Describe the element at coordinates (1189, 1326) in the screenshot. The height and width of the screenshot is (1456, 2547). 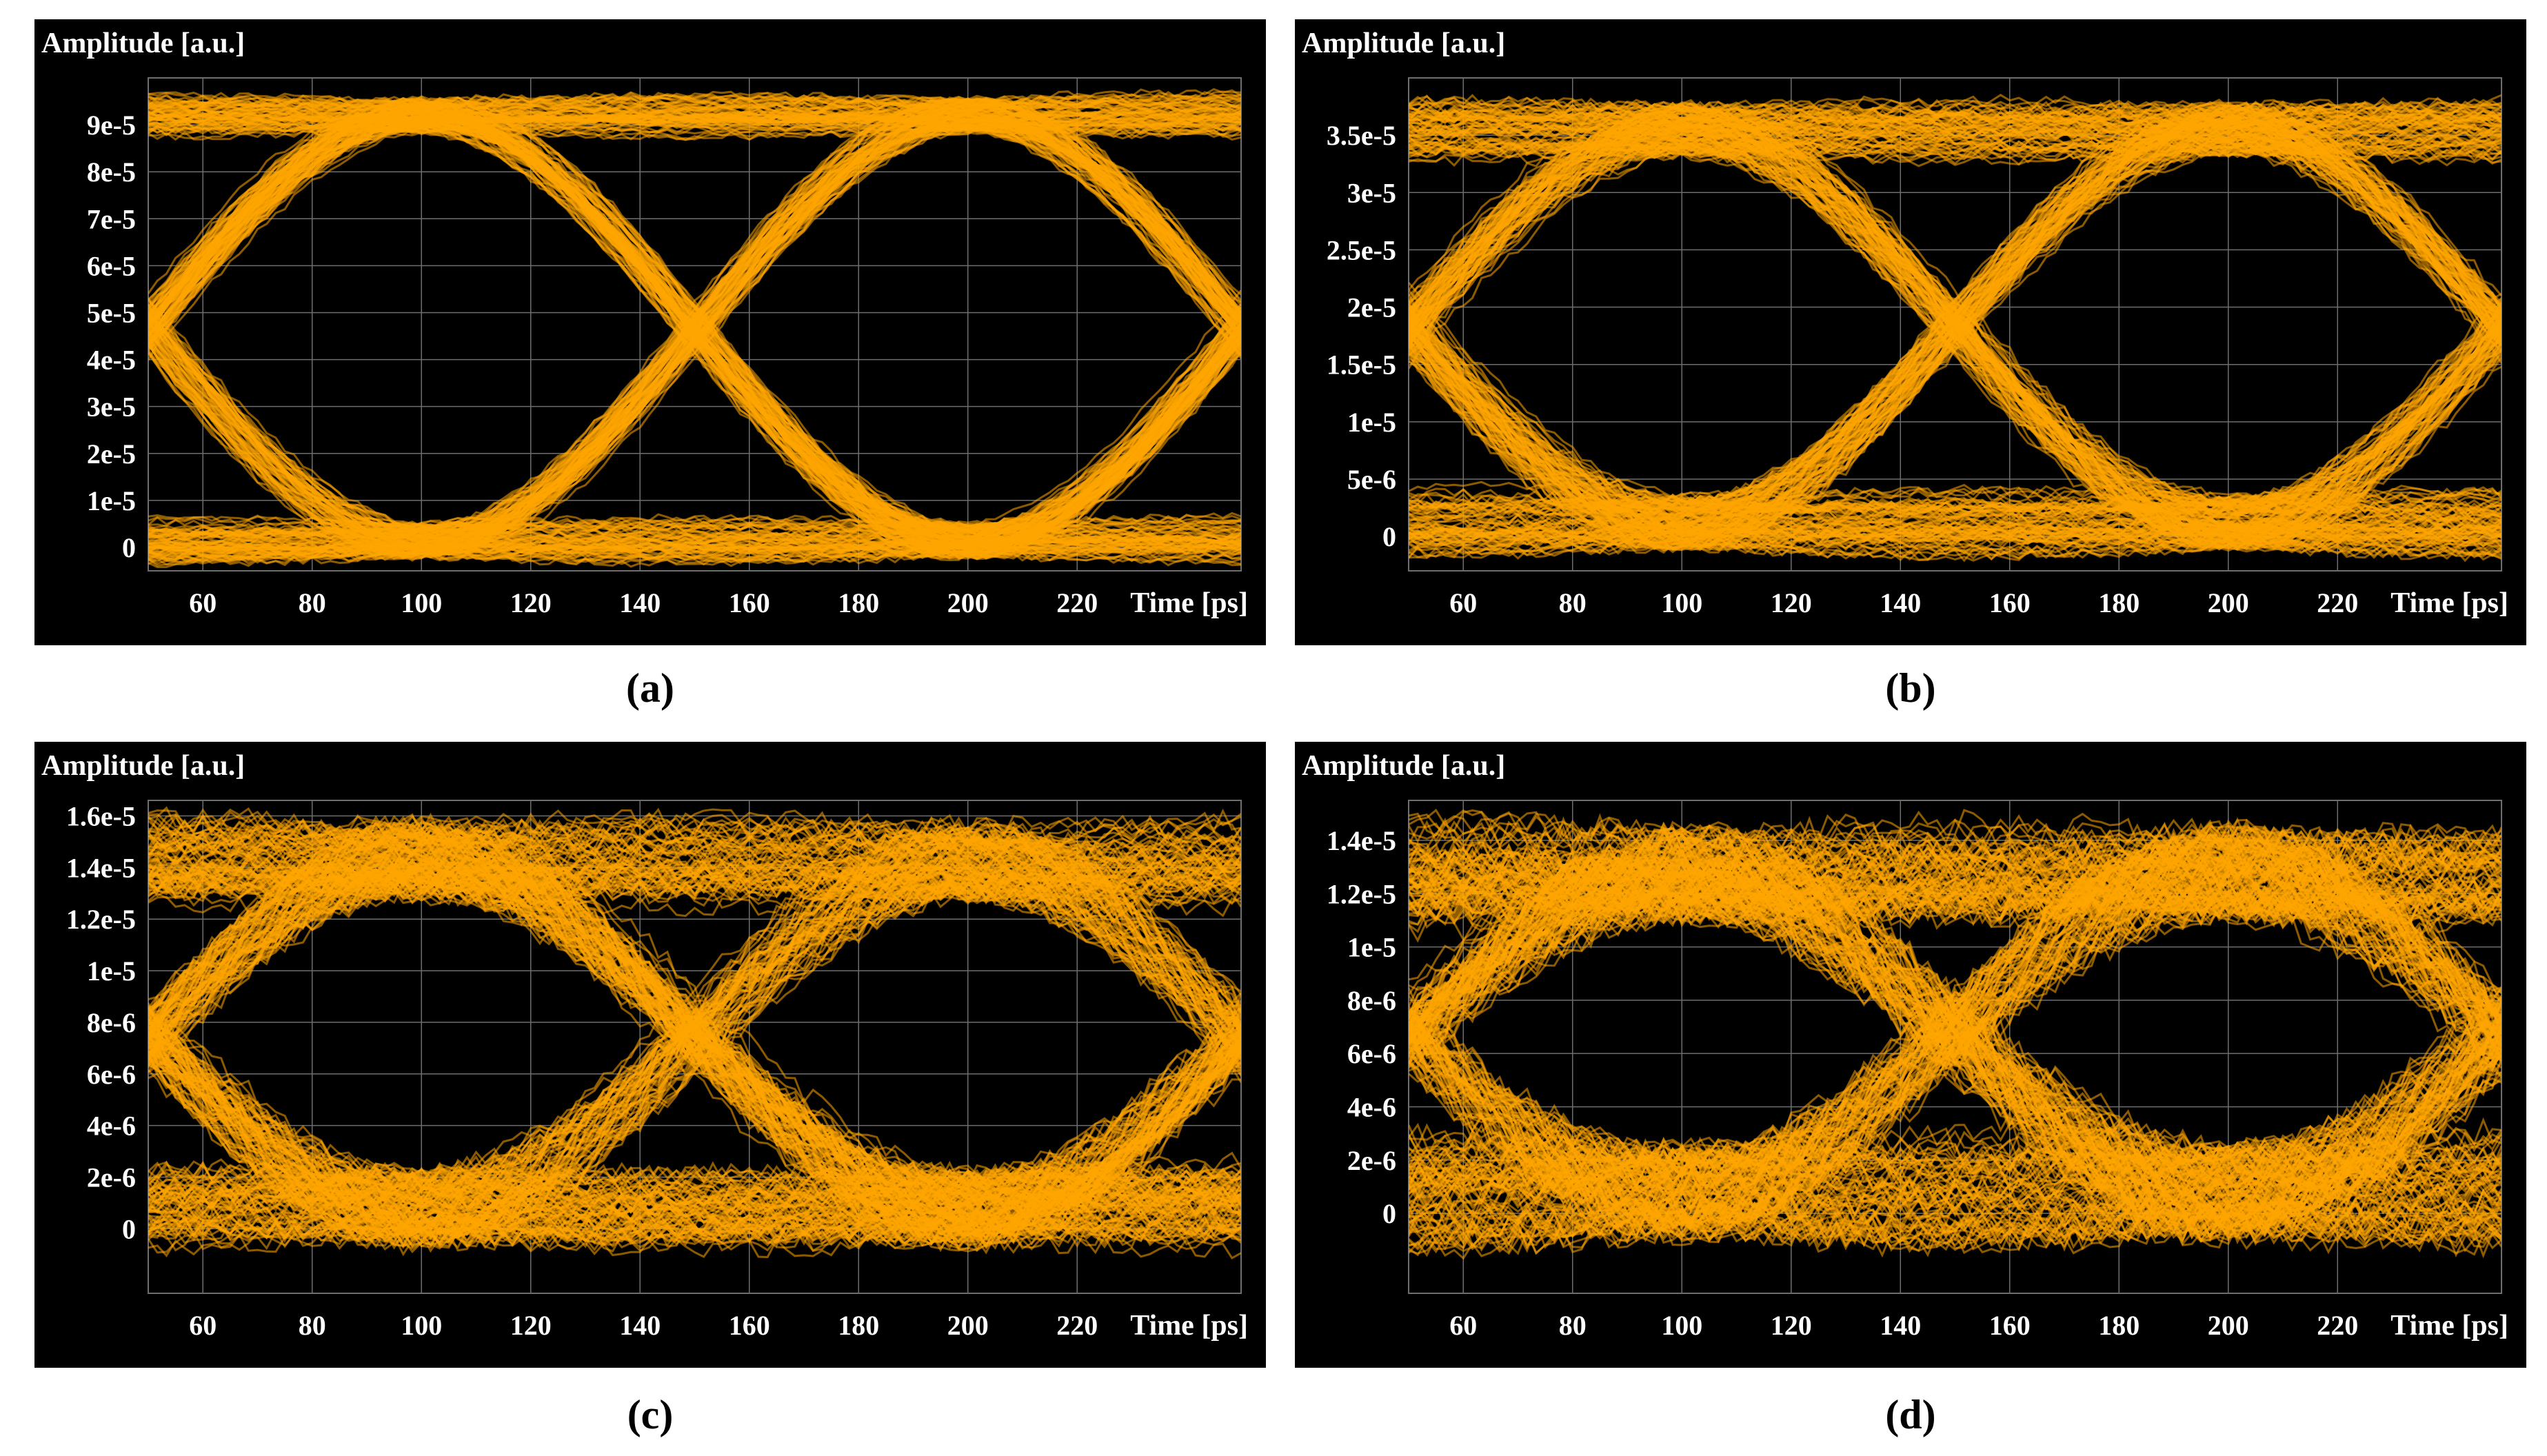
I see `chart-c-xlabel: Time [ps]` at that location.